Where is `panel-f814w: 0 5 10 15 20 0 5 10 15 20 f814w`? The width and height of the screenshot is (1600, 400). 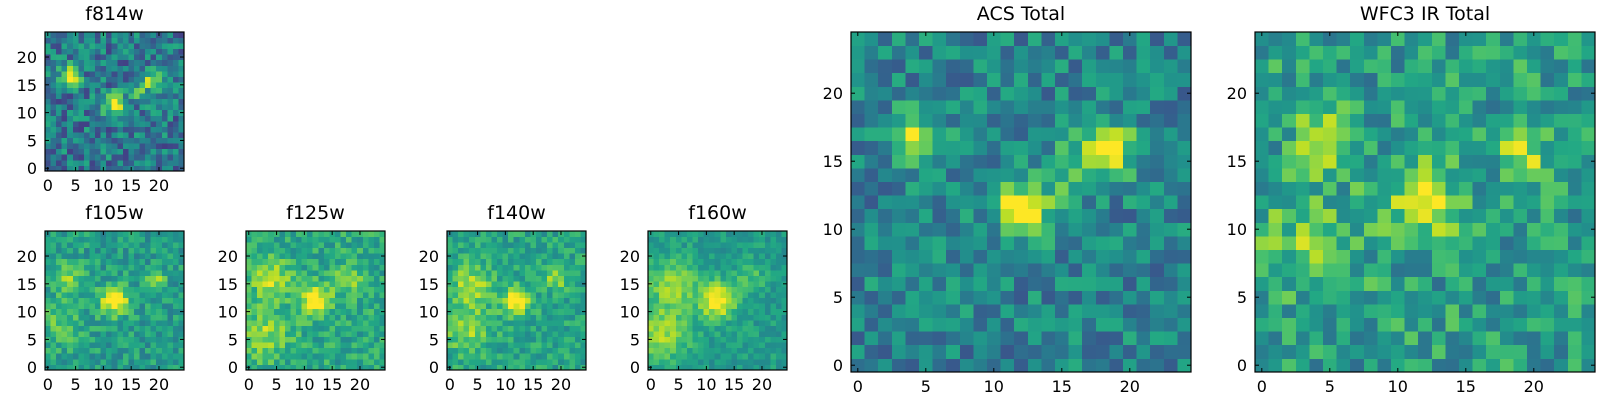
panel-f814w: 0 5 10 15 20 0 5 10 15 20 f814w is located at coordinates (101, 99).